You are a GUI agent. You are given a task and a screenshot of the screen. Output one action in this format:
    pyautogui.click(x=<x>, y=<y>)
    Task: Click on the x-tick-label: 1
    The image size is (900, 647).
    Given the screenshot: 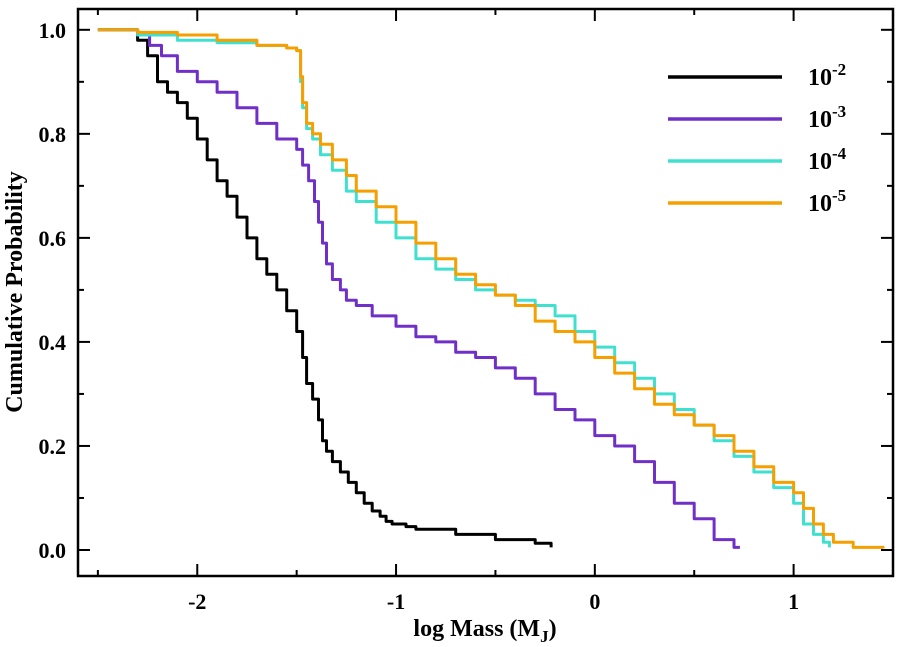 What is the action you would take?
    pyautogui.click(x=793, y=601)
    